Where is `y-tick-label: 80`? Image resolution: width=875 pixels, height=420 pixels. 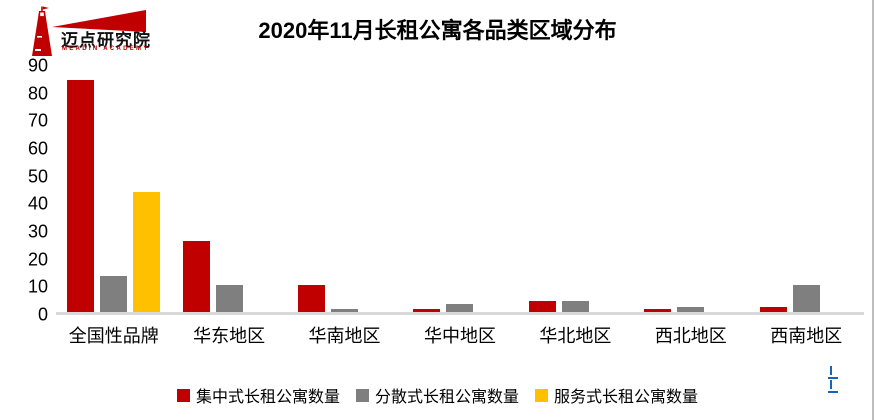
y-tick-label: 80 is located at coordinates (37, 93).